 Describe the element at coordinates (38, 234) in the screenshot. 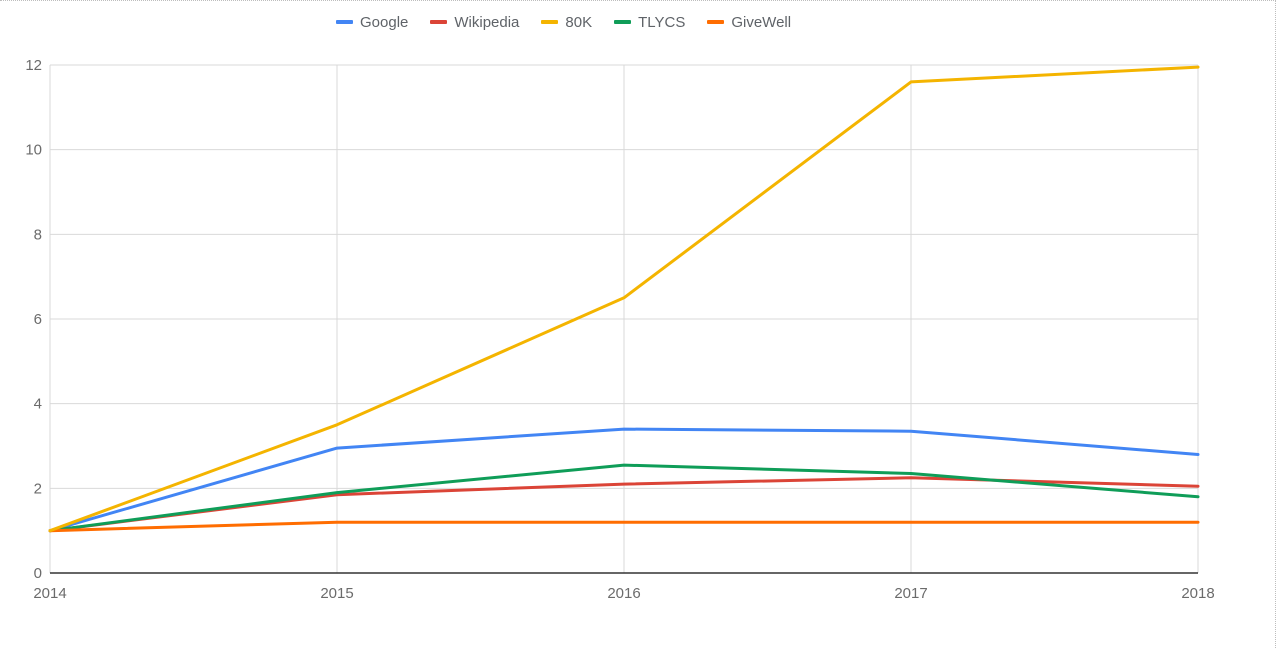

I see `y-tick-label: 8` at that location.